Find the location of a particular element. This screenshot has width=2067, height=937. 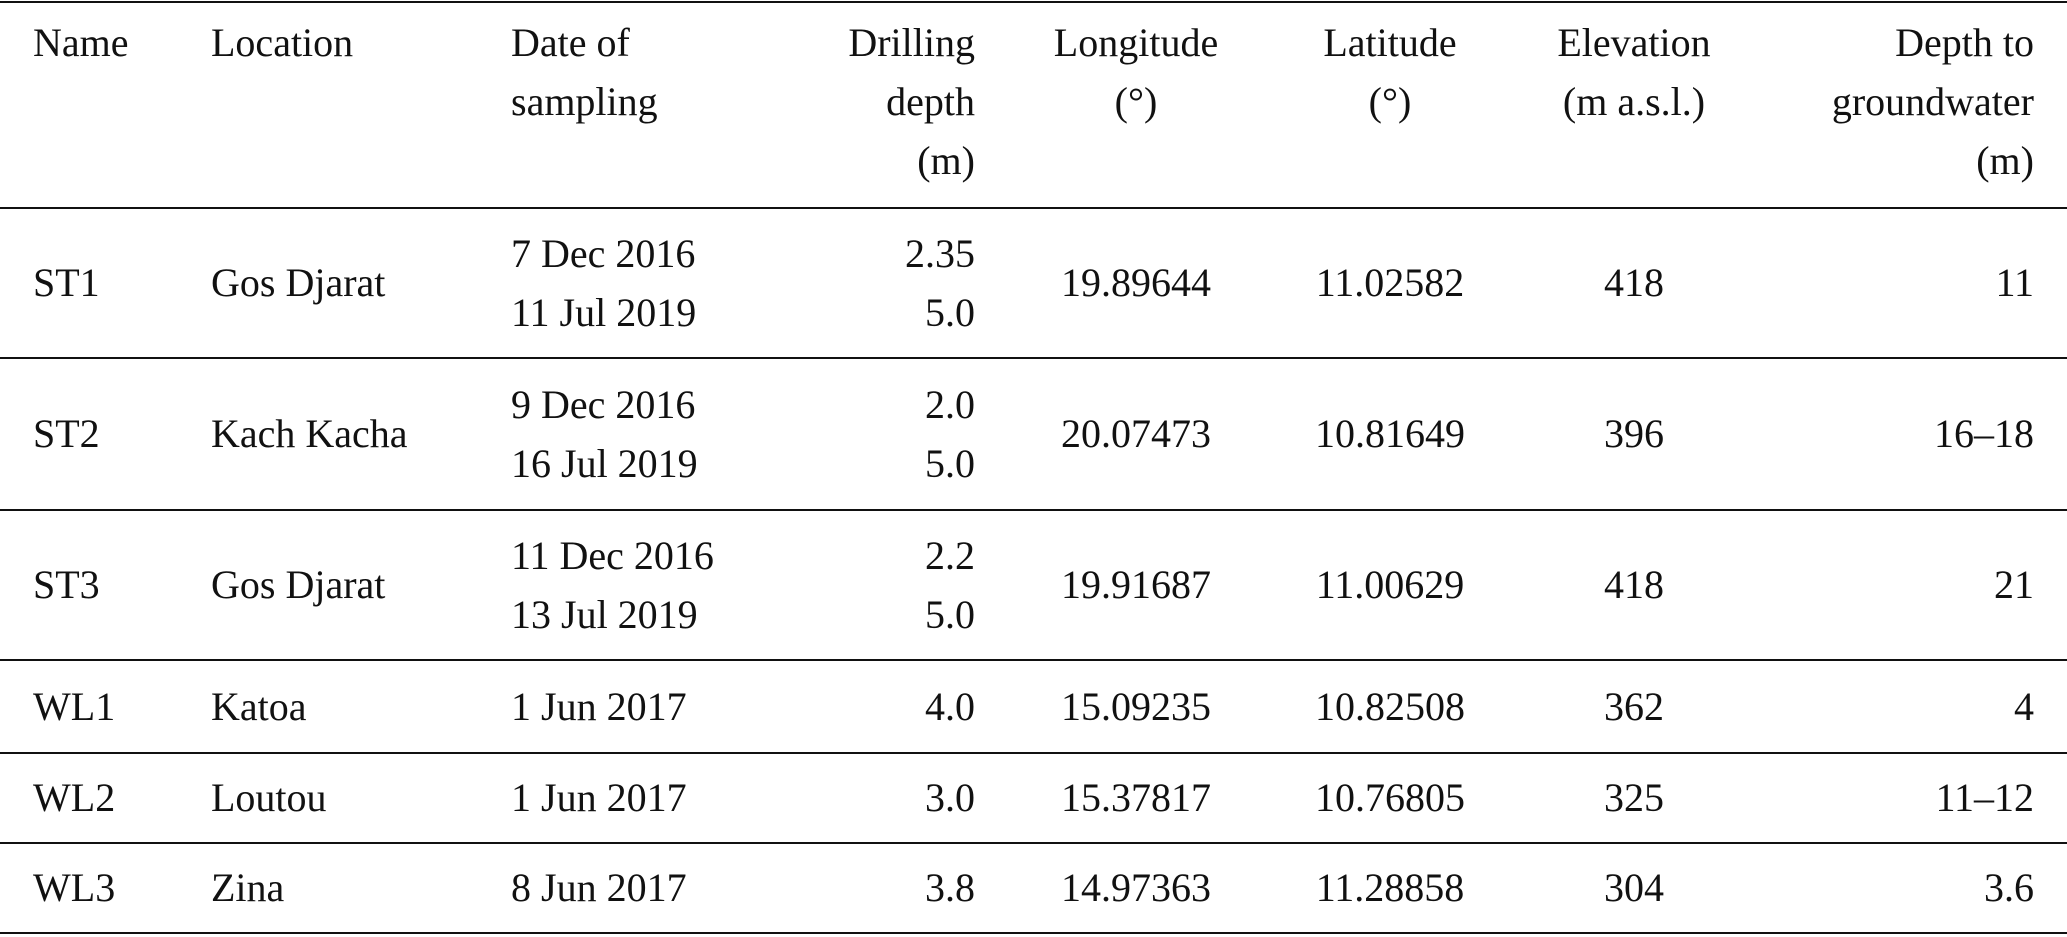

table-cell: 9 Dec 2016 is located at coordinates (603, 404).